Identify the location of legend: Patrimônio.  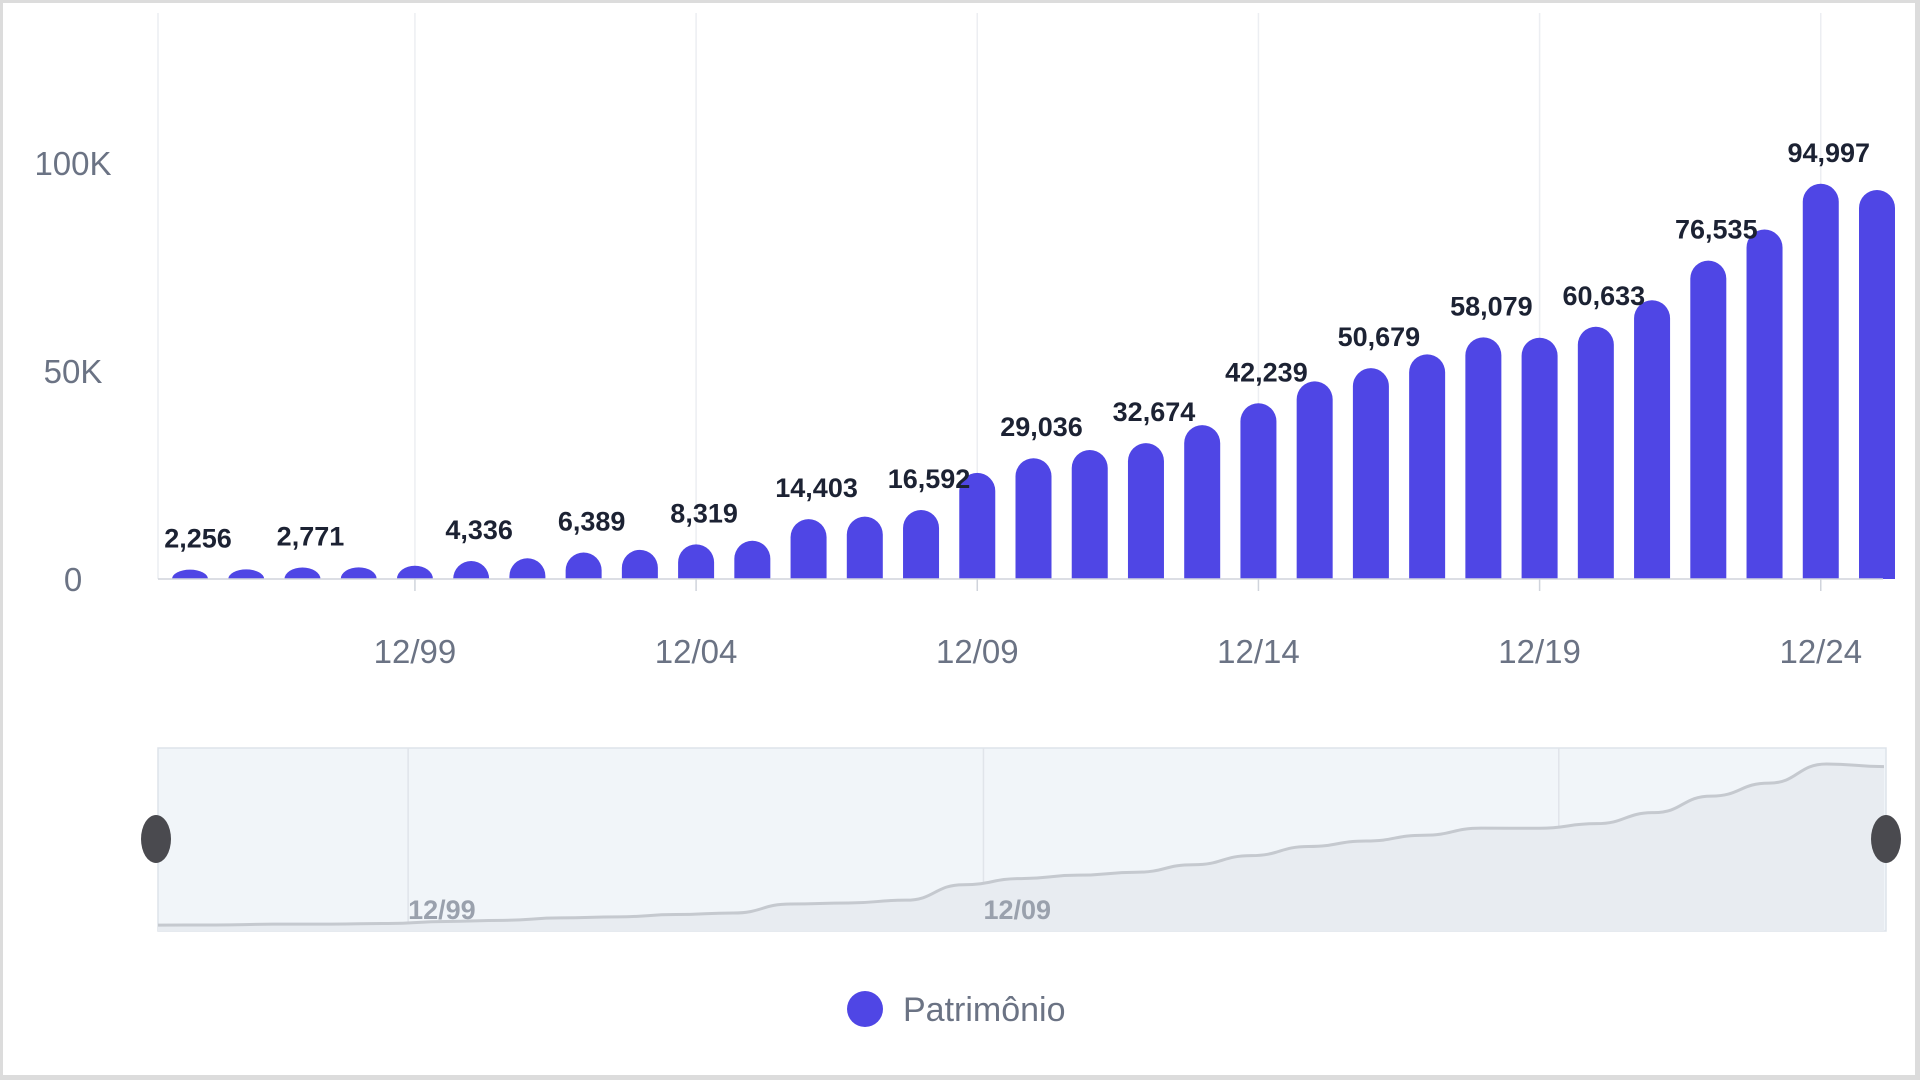
(956, 1010).